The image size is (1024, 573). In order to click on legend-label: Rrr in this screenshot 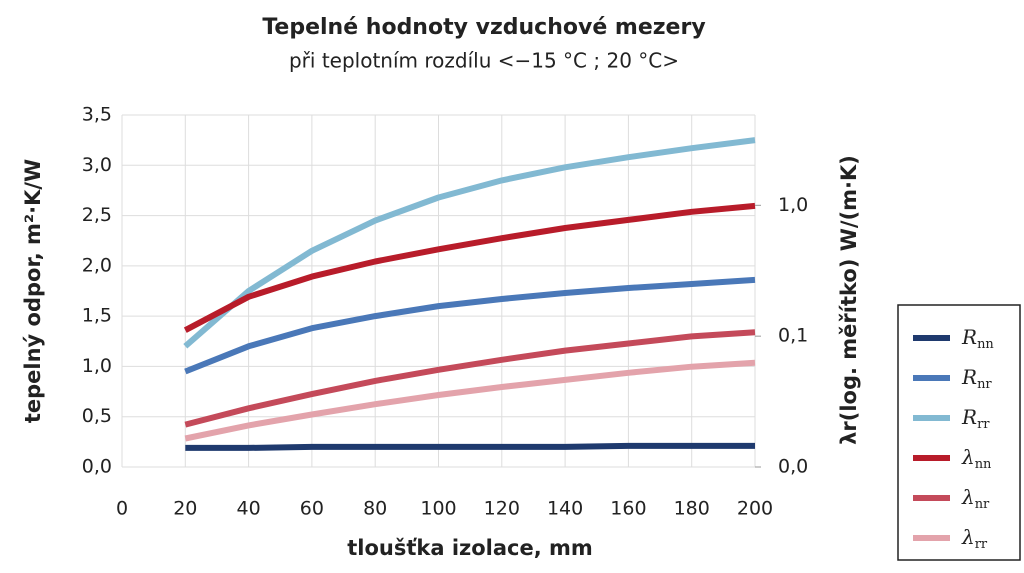, I will do `click(975, 418)`.